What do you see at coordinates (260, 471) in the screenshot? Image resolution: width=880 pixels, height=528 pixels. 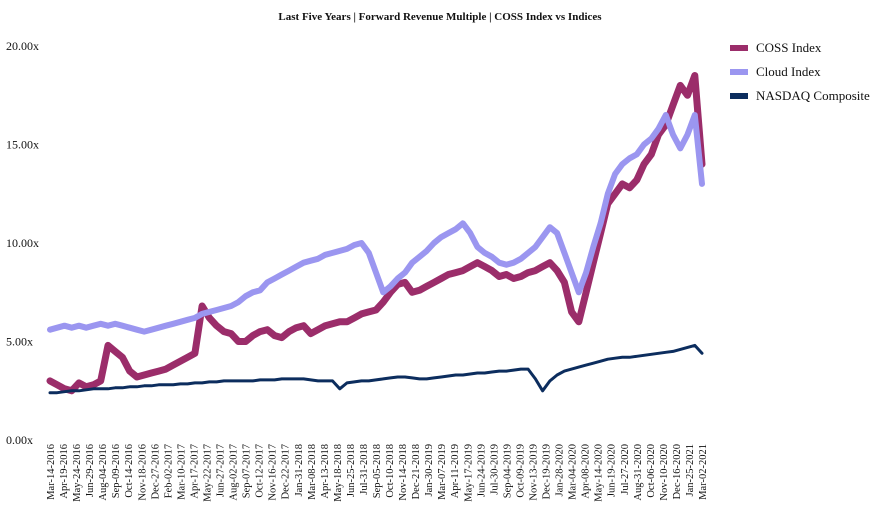 I see `x-tick-label: Oct-12-2017` at bounding box center [260, 471].